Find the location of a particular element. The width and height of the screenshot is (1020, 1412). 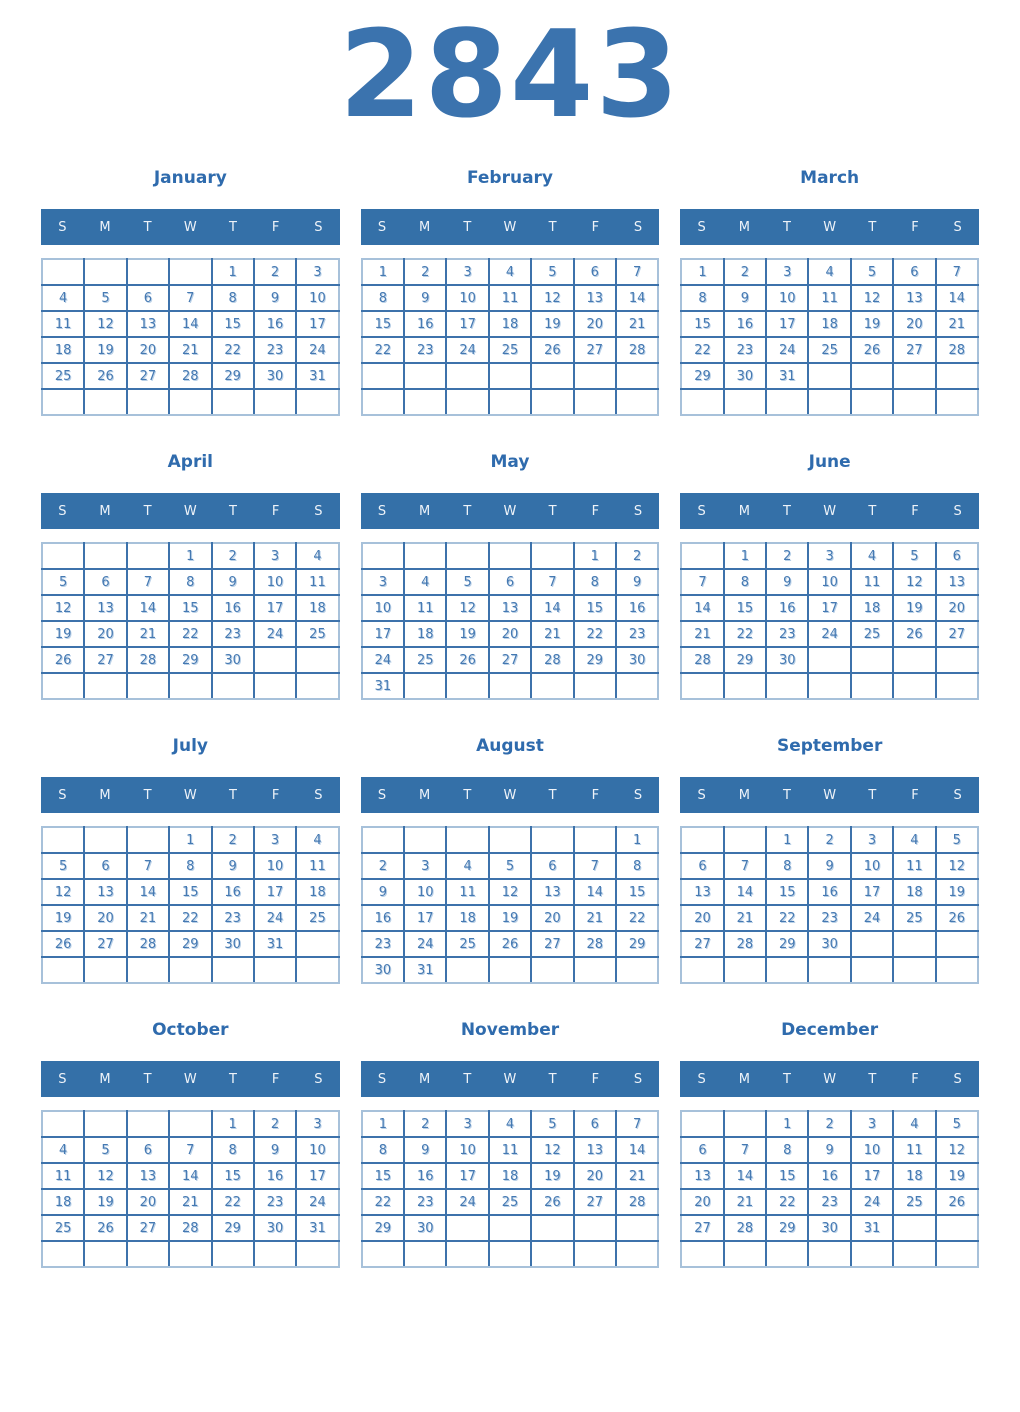

day-cell: 28 is located at coordinates (148, 660).